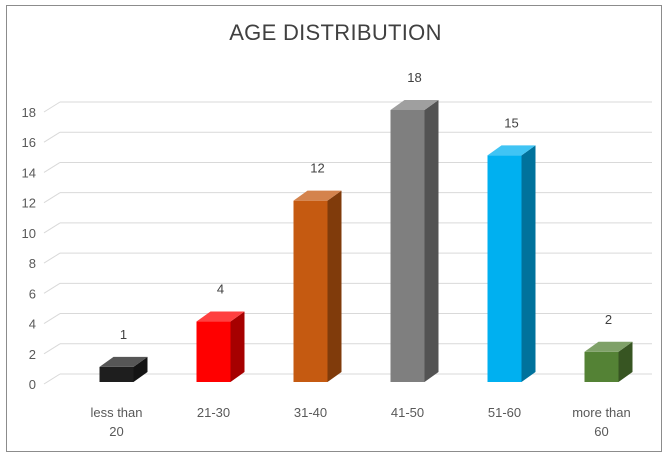 Image resolution: width=671 pixels, height=459 pixels. I want to click on data-label: 4, so click(220, 289).